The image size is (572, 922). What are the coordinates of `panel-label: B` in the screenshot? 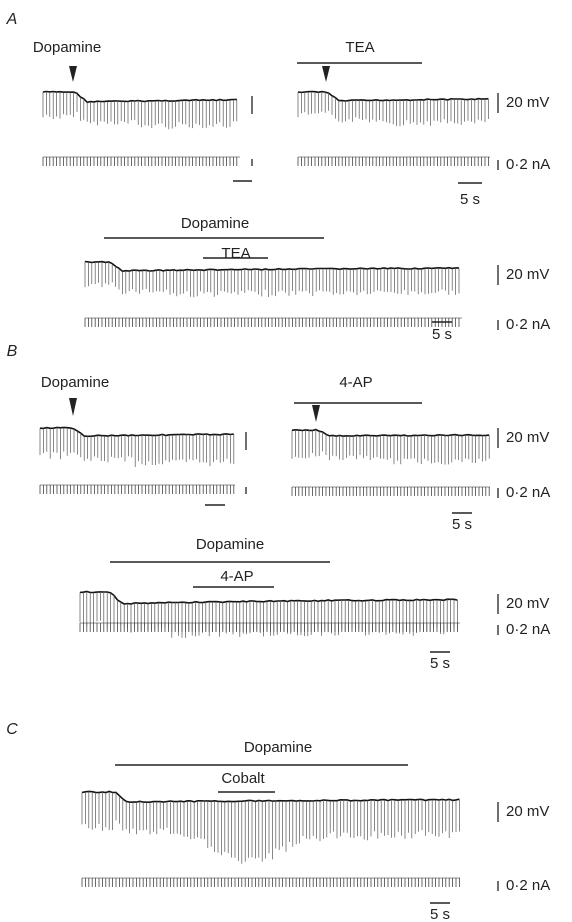 It's located at (12, 351).